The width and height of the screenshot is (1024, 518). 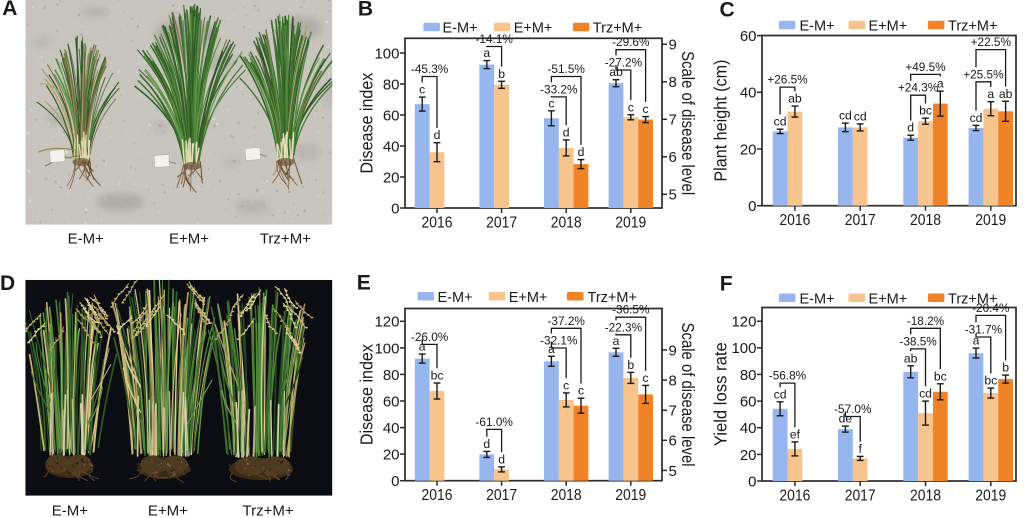 What do you see at coordinates (787, 80) in the screenshot?
I see `svg-text: +26.5%` at bounding box center [787, 80].